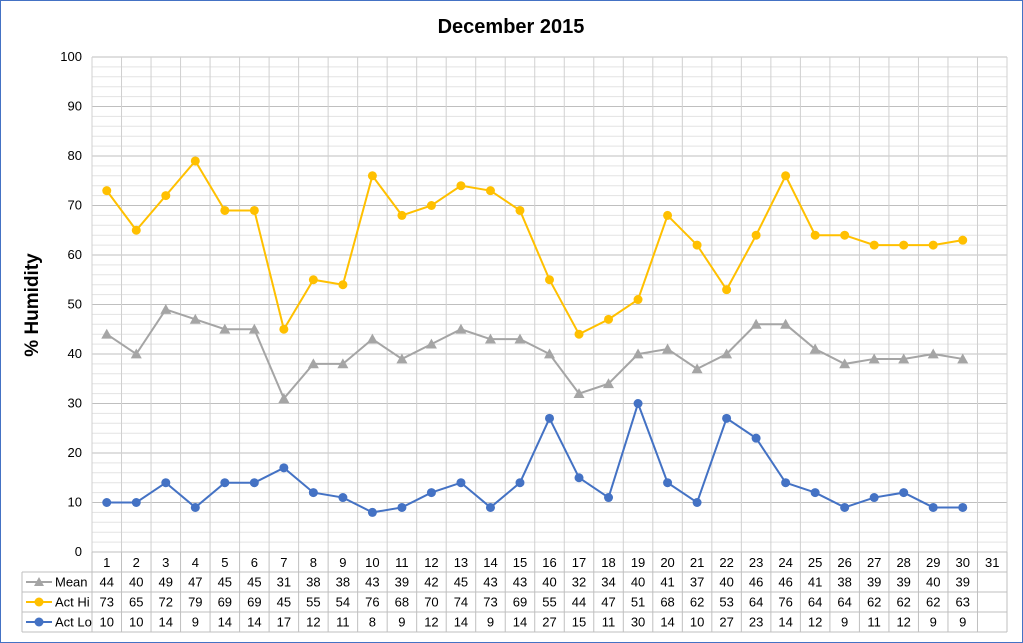 The width and height of the screenshot is (1023, 643). I want to click on series-mean, so click(535, 353).